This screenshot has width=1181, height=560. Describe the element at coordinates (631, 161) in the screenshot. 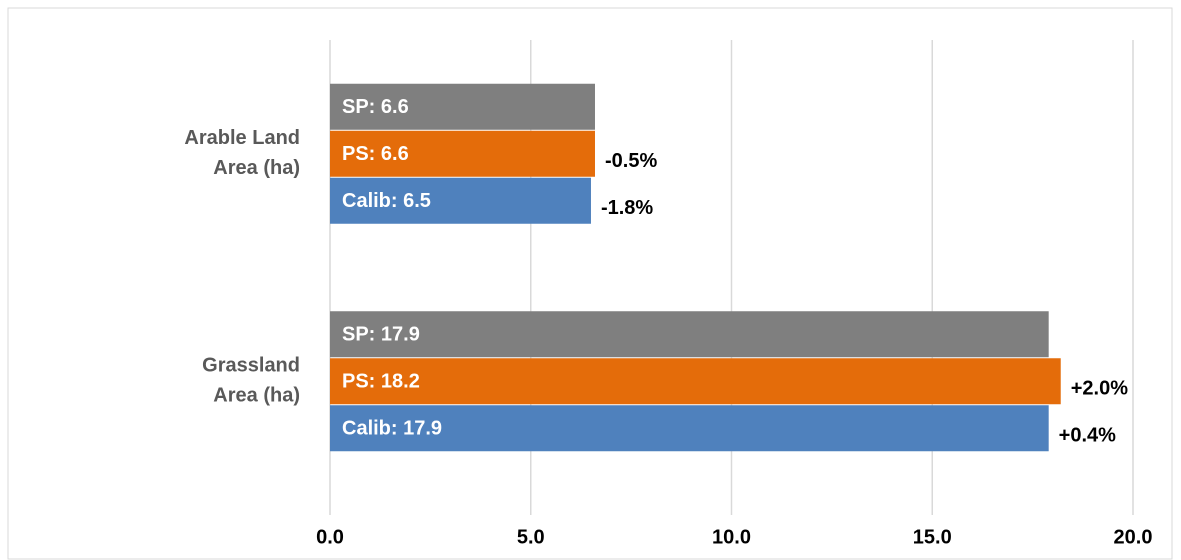

I see `change-label: -0.5%` at that location.